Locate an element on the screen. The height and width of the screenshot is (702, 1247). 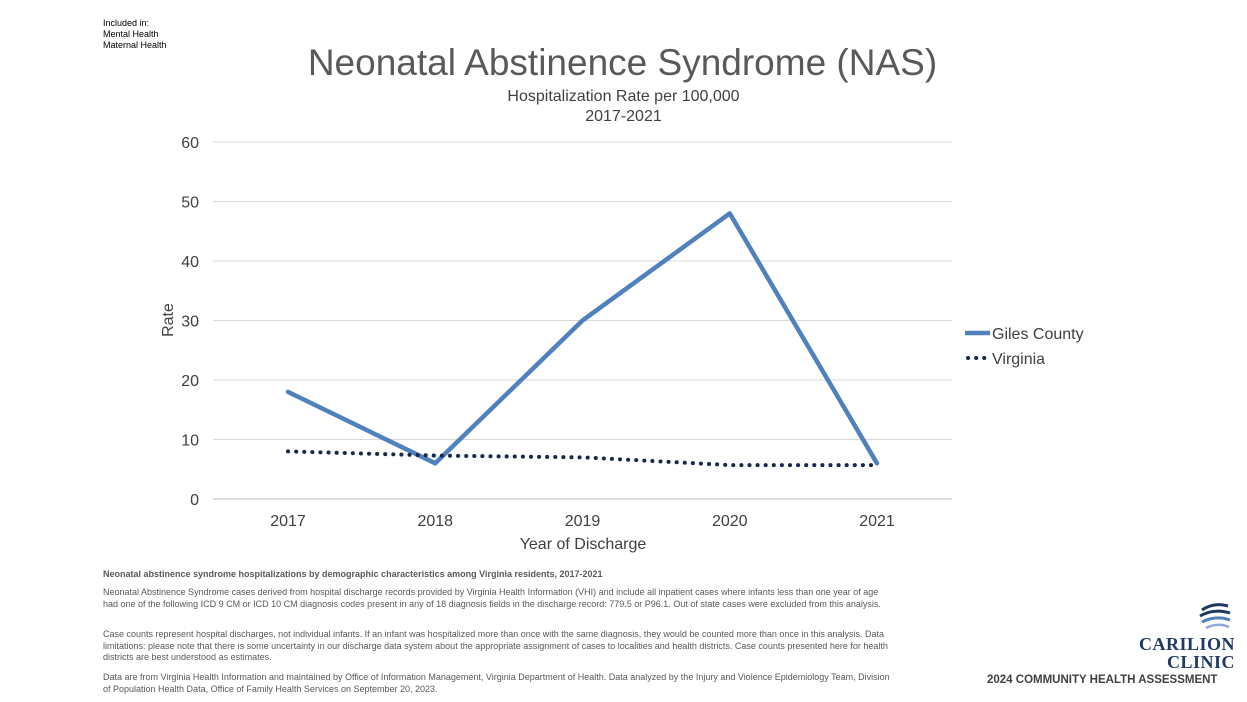
chart-subtitle-line1: Hospitalization Rate per 100,000 is located at coordinates (623, 96).